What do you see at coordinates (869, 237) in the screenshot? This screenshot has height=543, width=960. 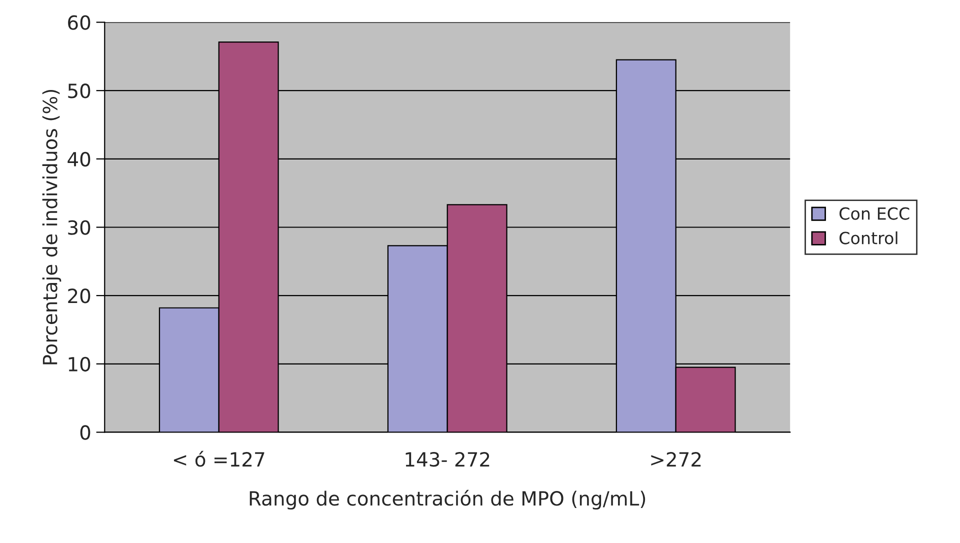 I see `legend-label: Control` at bounding box center [869, 237].